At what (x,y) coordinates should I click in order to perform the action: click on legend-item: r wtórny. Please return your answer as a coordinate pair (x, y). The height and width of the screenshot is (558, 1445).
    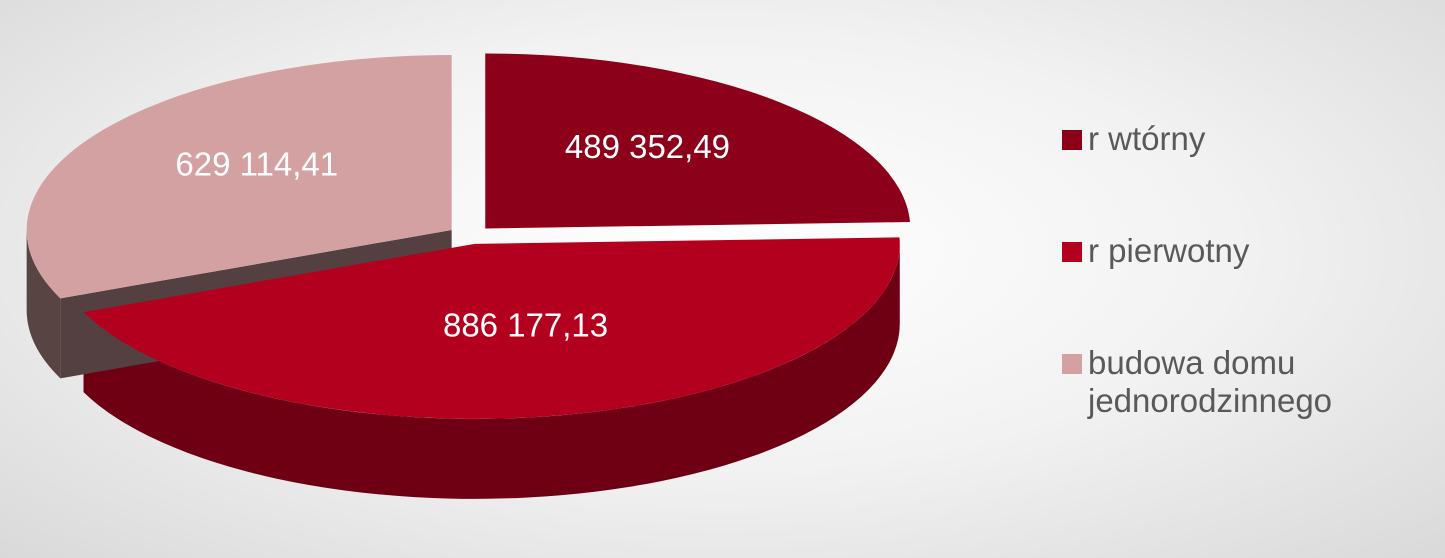
    Looking at the image, I should click on (1252, 176).